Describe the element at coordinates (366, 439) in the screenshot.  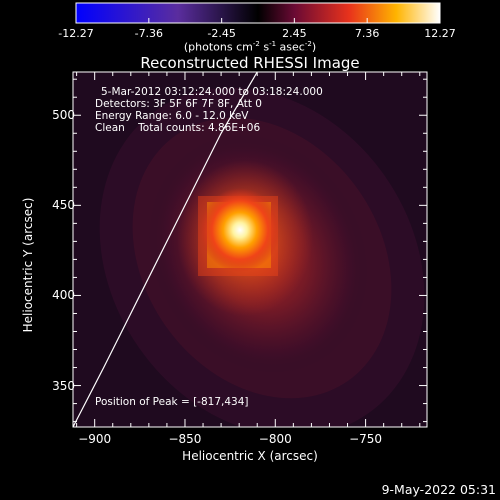
I see `x-tick-label: −750` at that location.